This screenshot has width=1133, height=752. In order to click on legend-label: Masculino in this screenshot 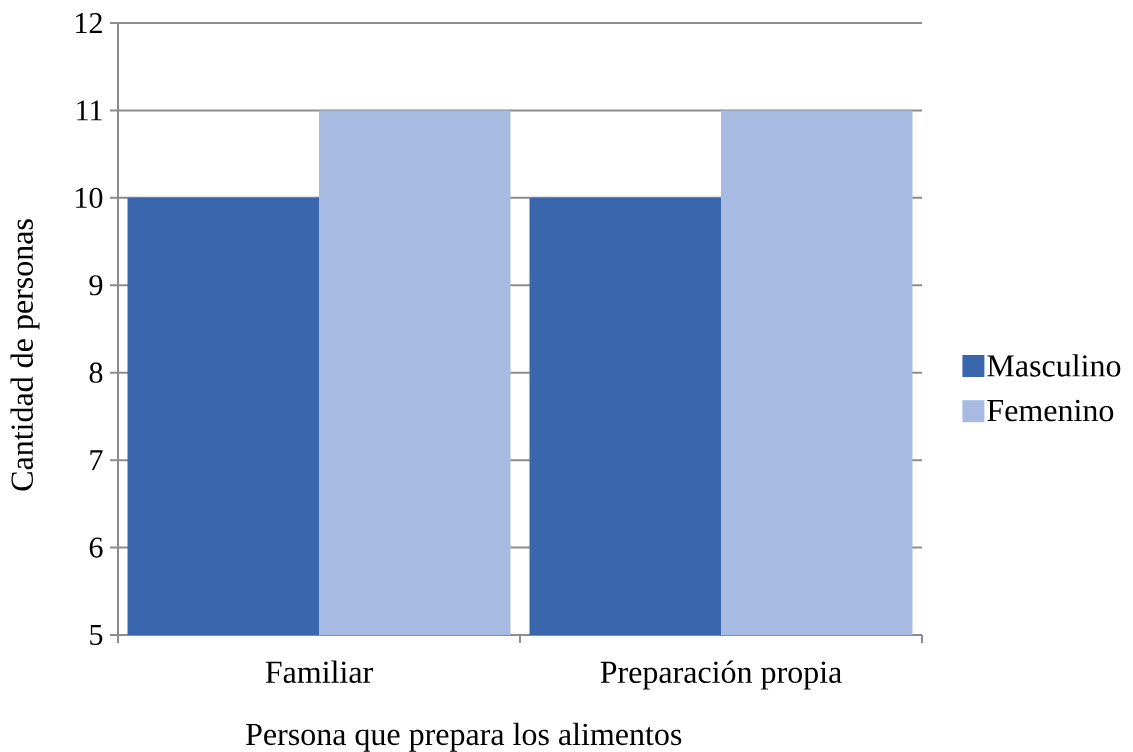, I will do `click(1054, 365)`.